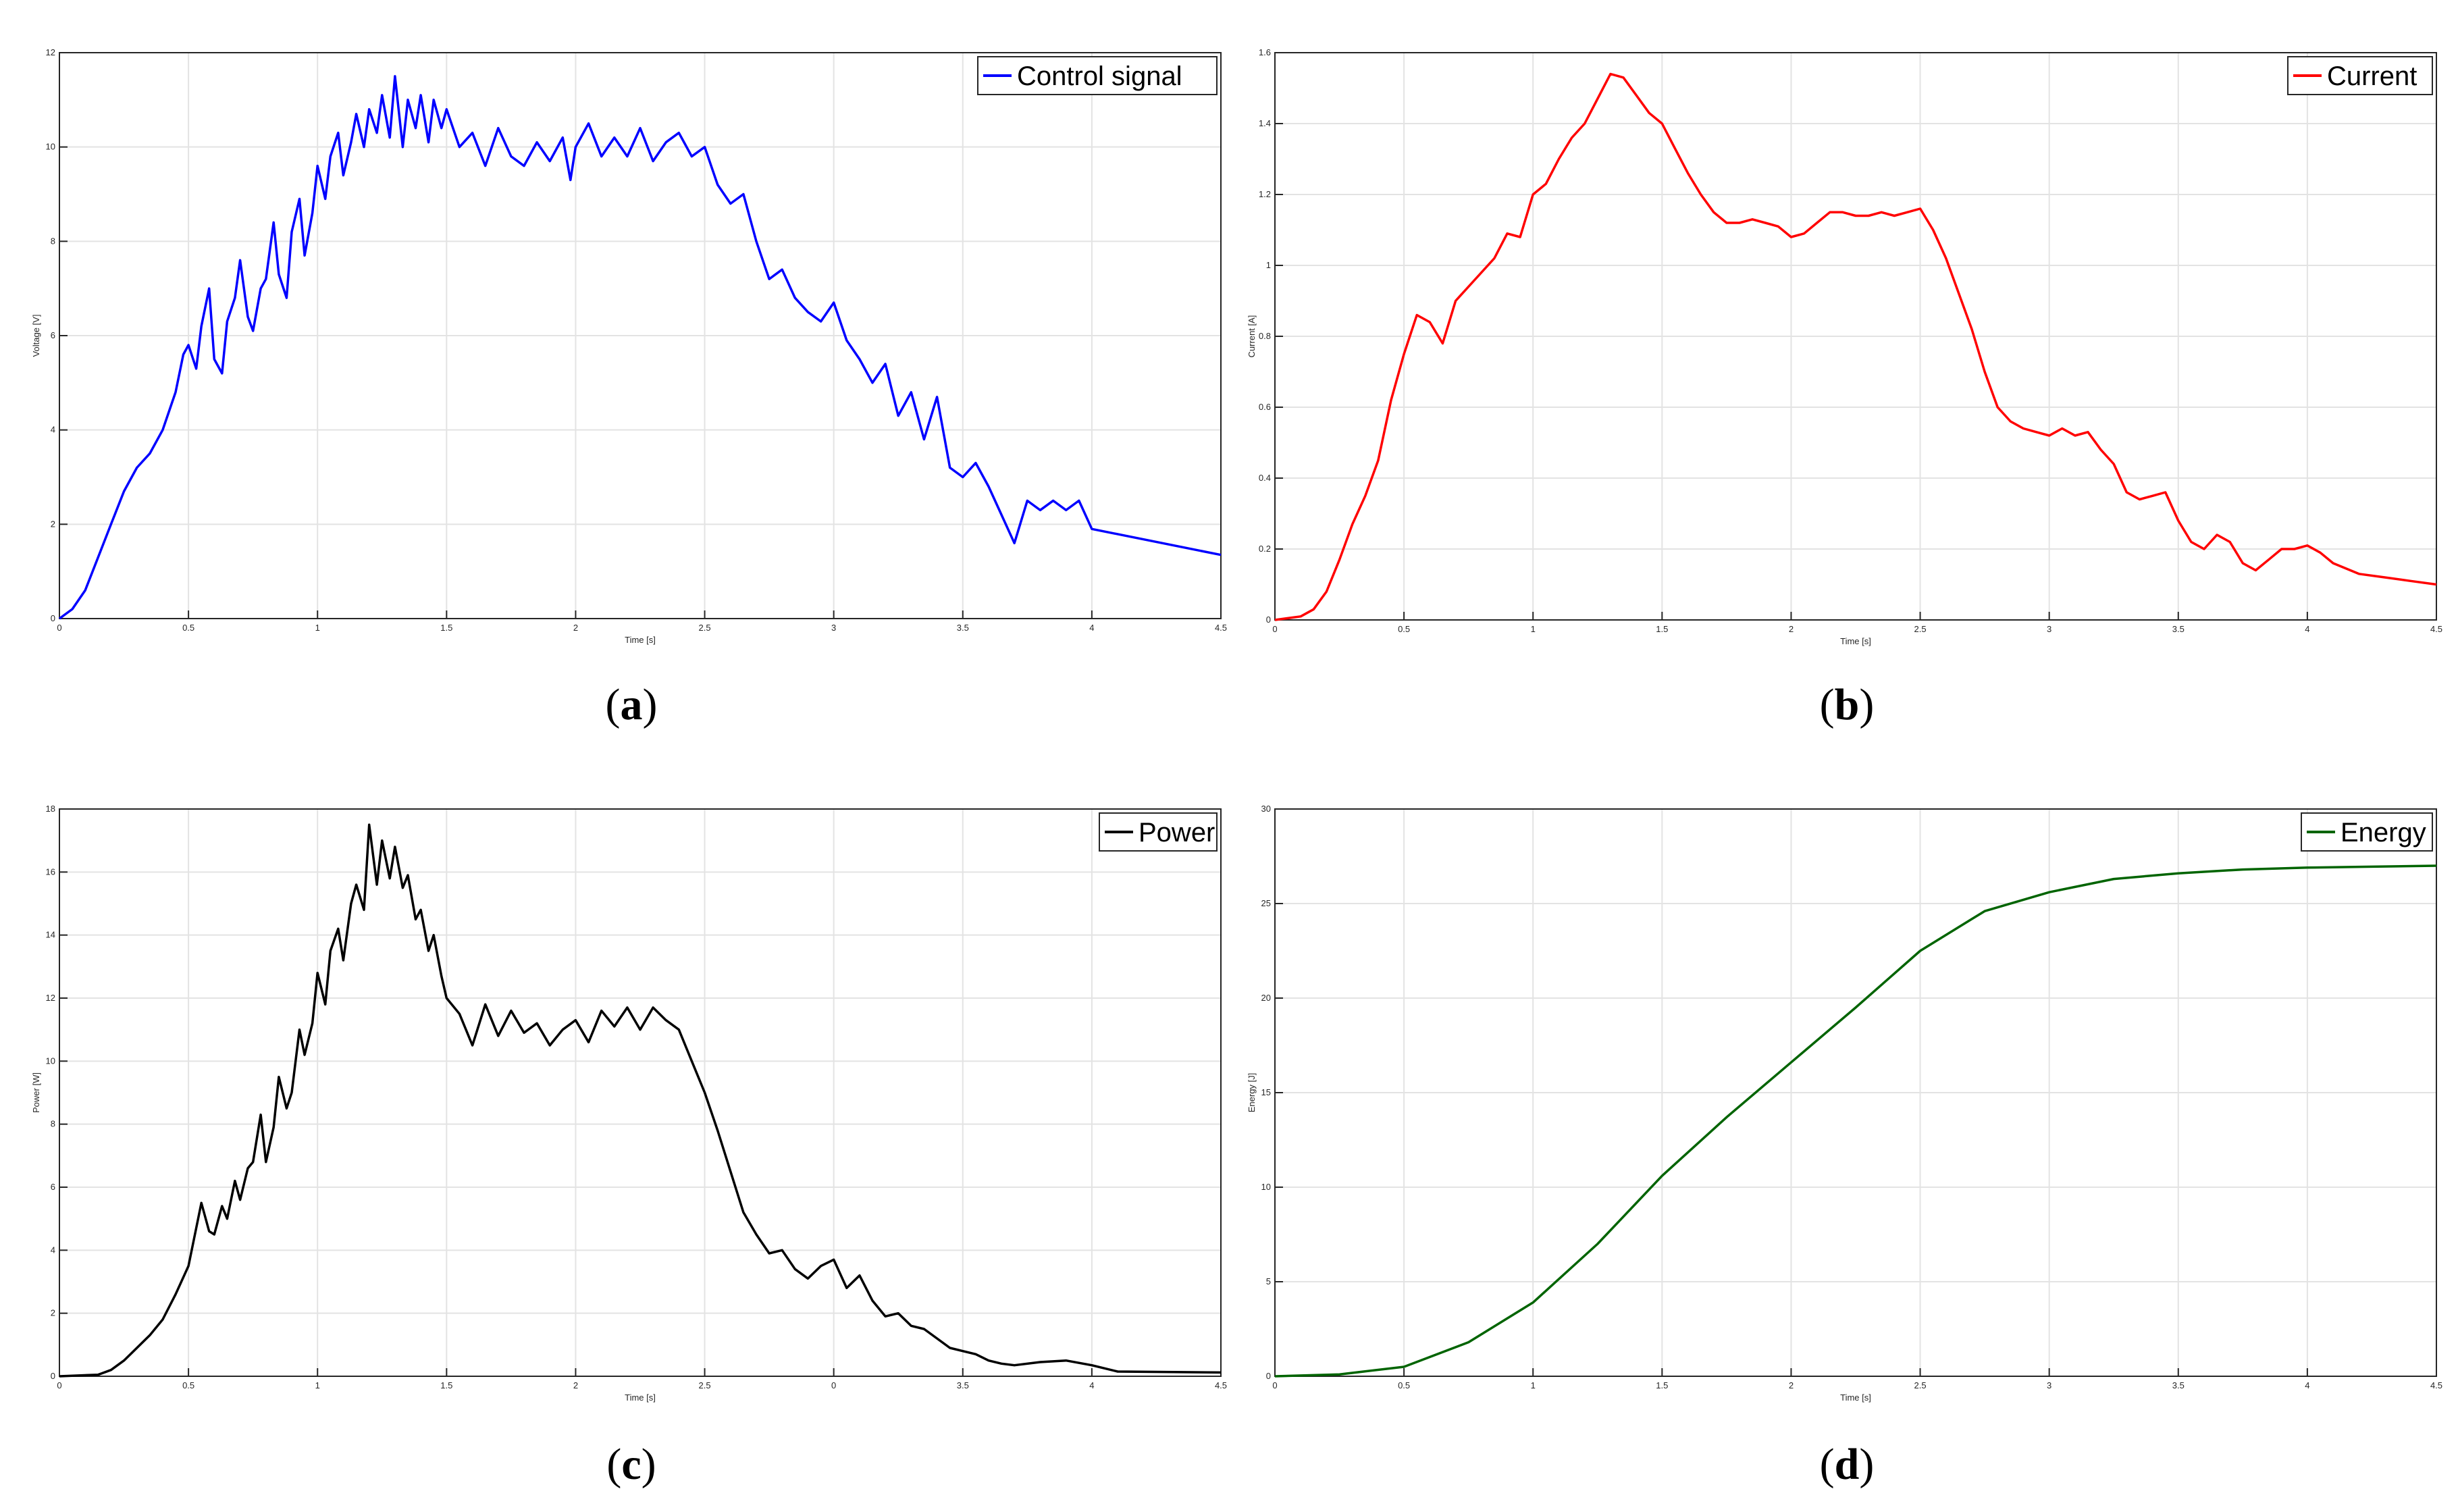  What do you see at coordinates (36, 1092) in the screenshot?
I see `y-axis-label: Power [W]` at bounding box center [36, 1092].